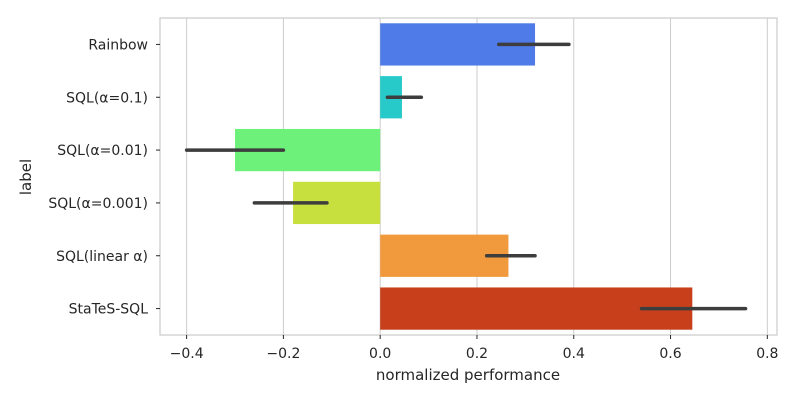  Describe the element at coordinates (283, 354) in the screenshot. I see `x-tick-label: −0.2` at that location.